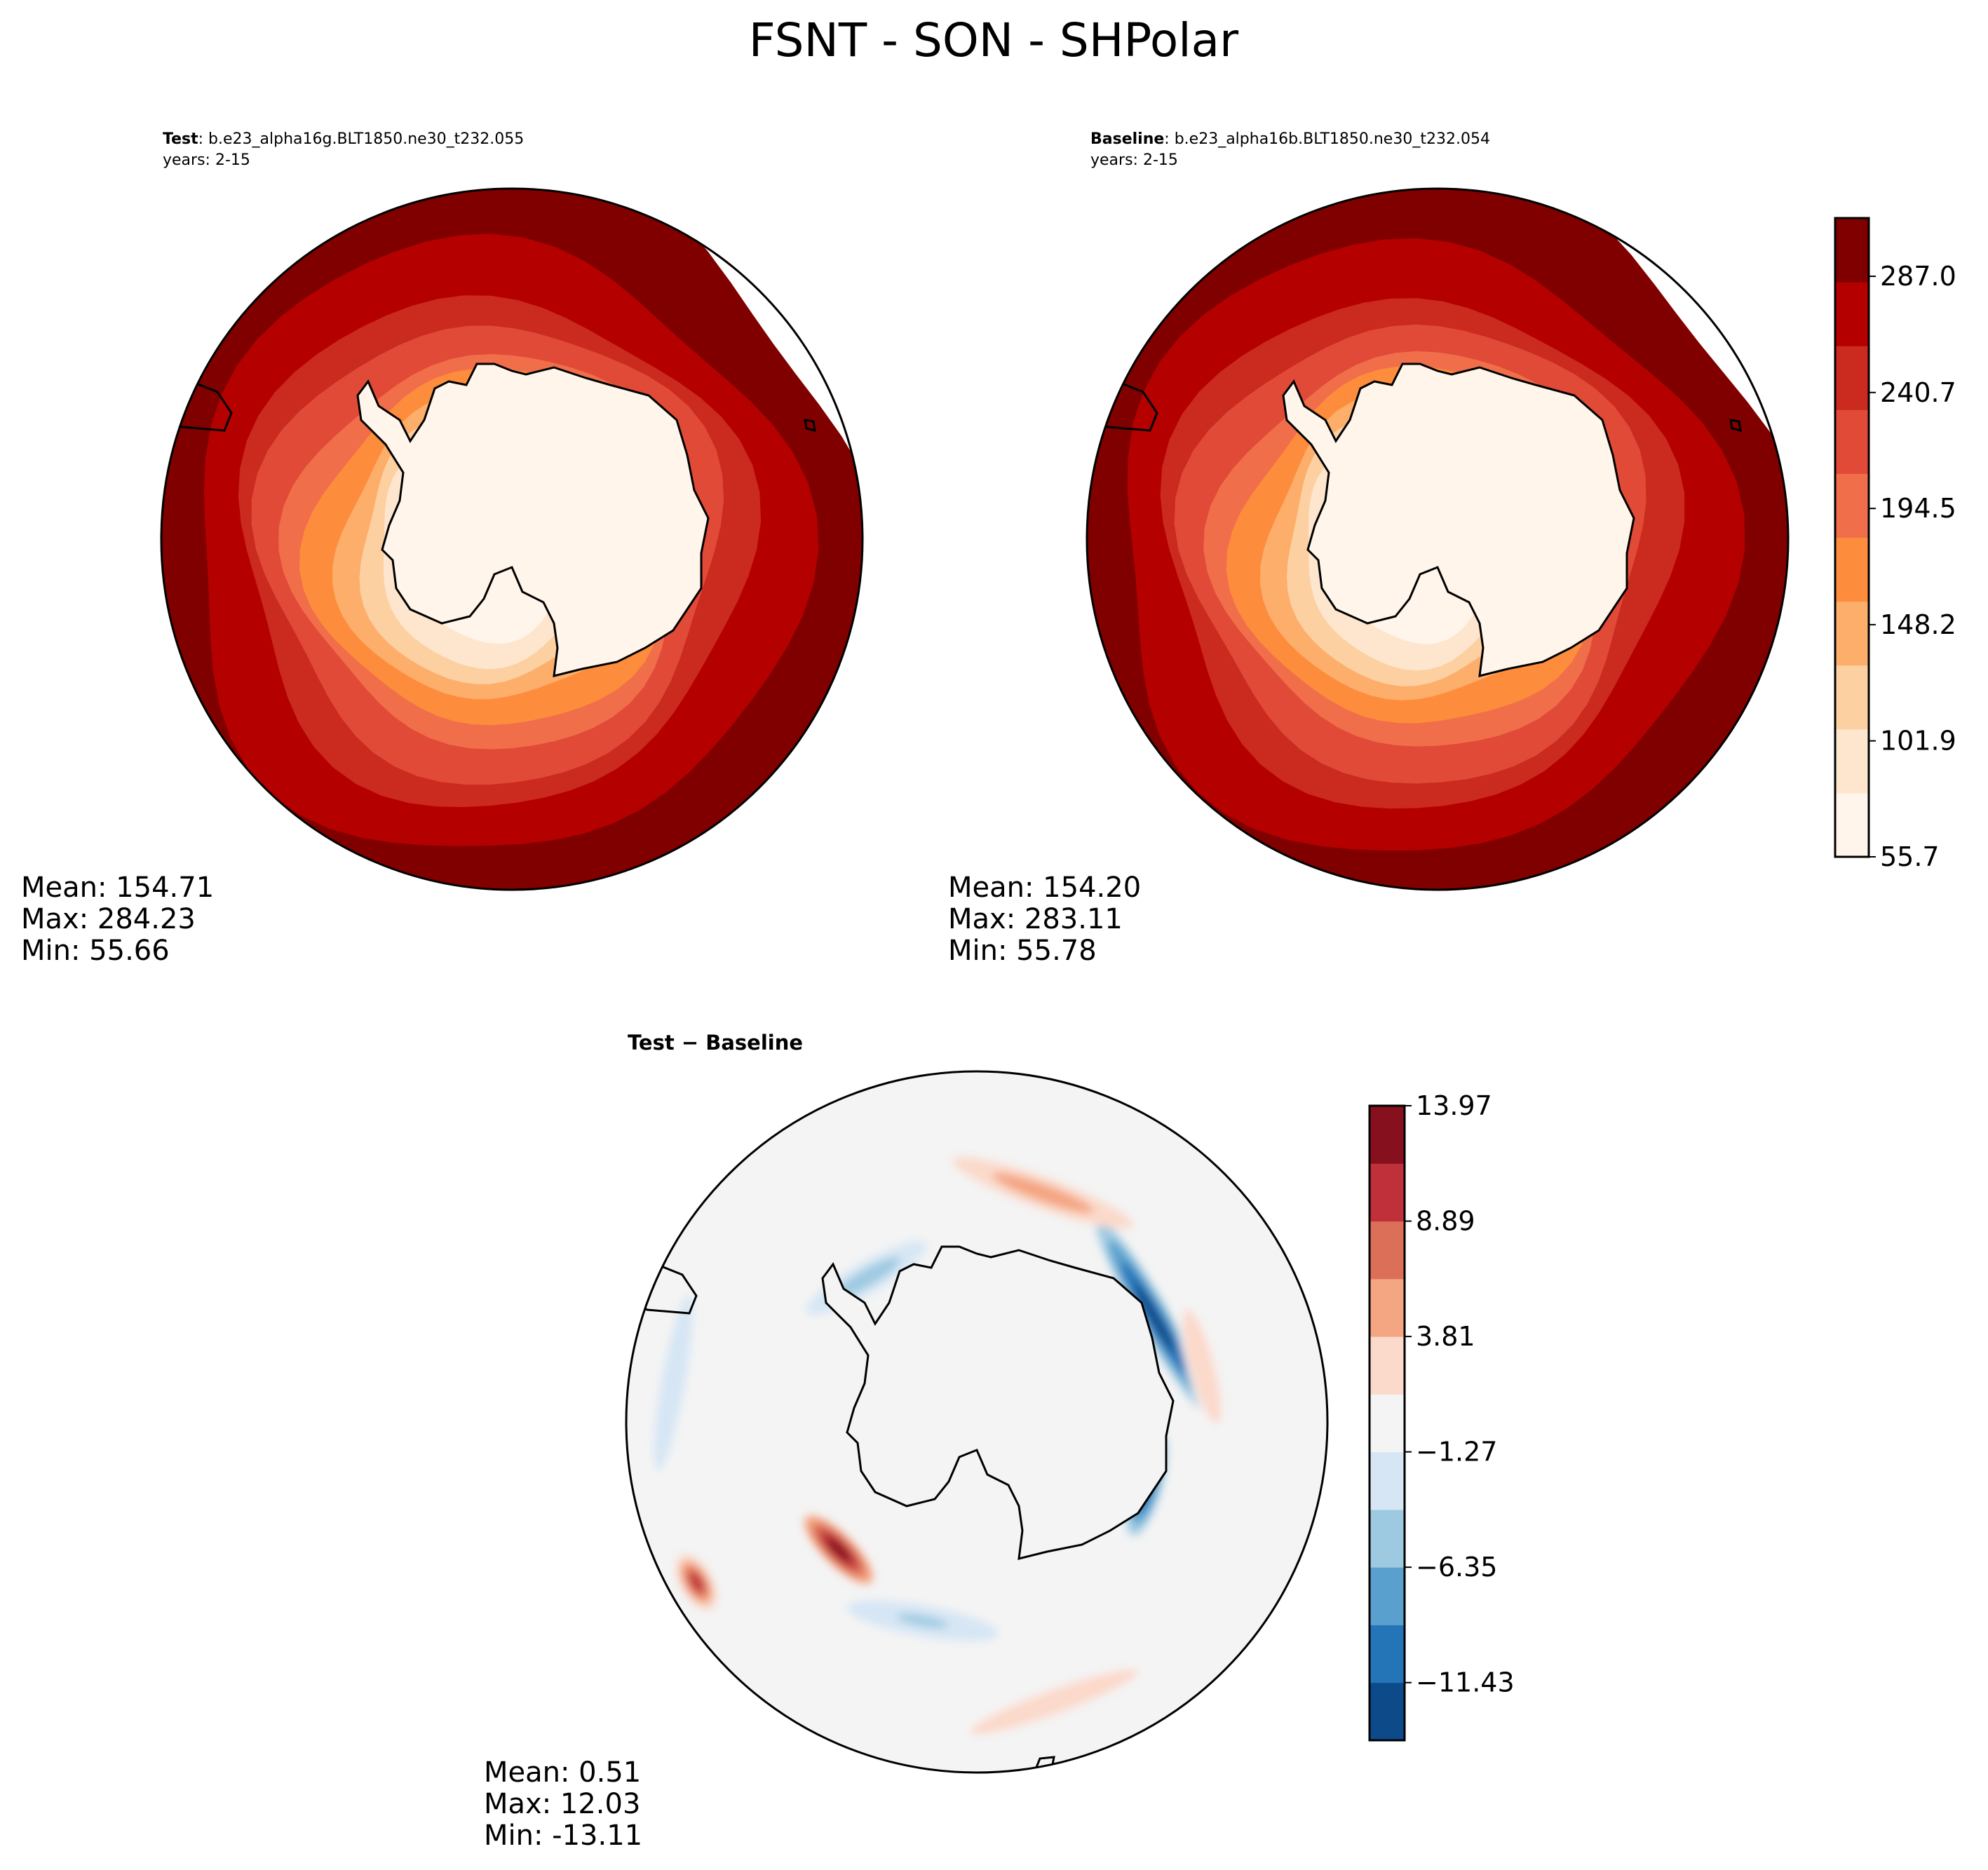  Describe the element at coordinates (1466, 1682) in the screenshot. I see `difference-colorbar-tick-label: −11.43` at that location.